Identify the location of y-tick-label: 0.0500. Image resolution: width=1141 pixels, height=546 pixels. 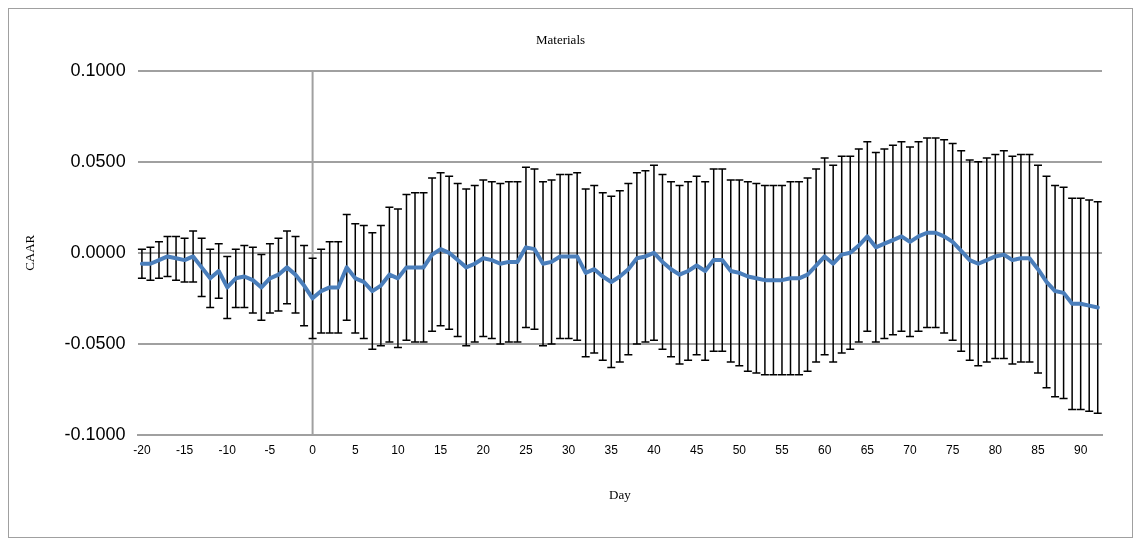
(98, 160).